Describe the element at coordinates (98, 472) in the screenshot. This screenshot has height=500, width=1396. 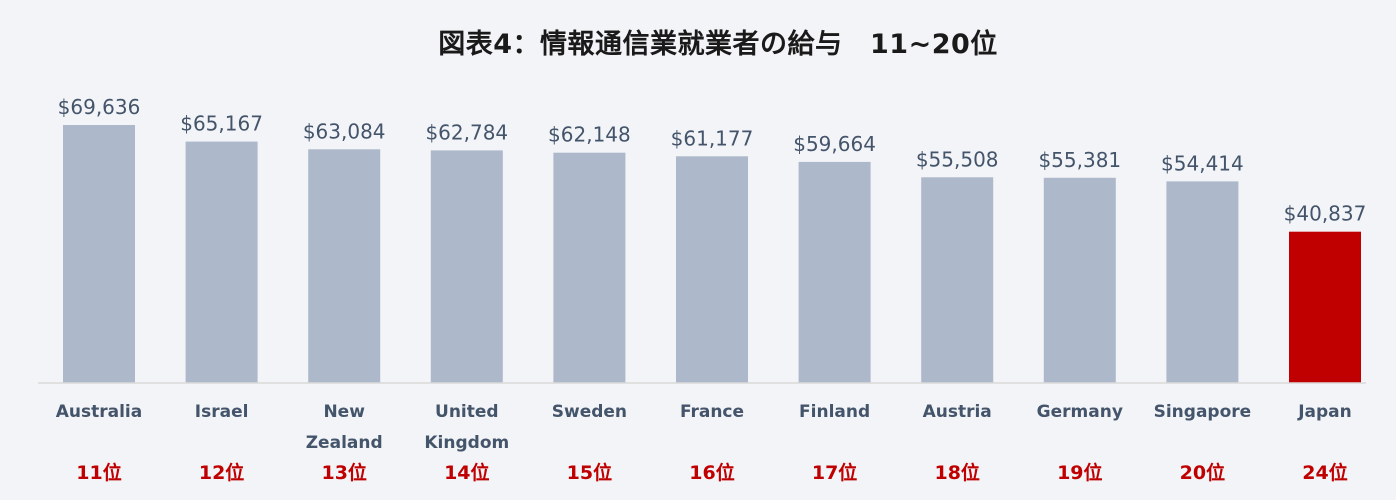
I see `rank-label-0: 11位` at that location.